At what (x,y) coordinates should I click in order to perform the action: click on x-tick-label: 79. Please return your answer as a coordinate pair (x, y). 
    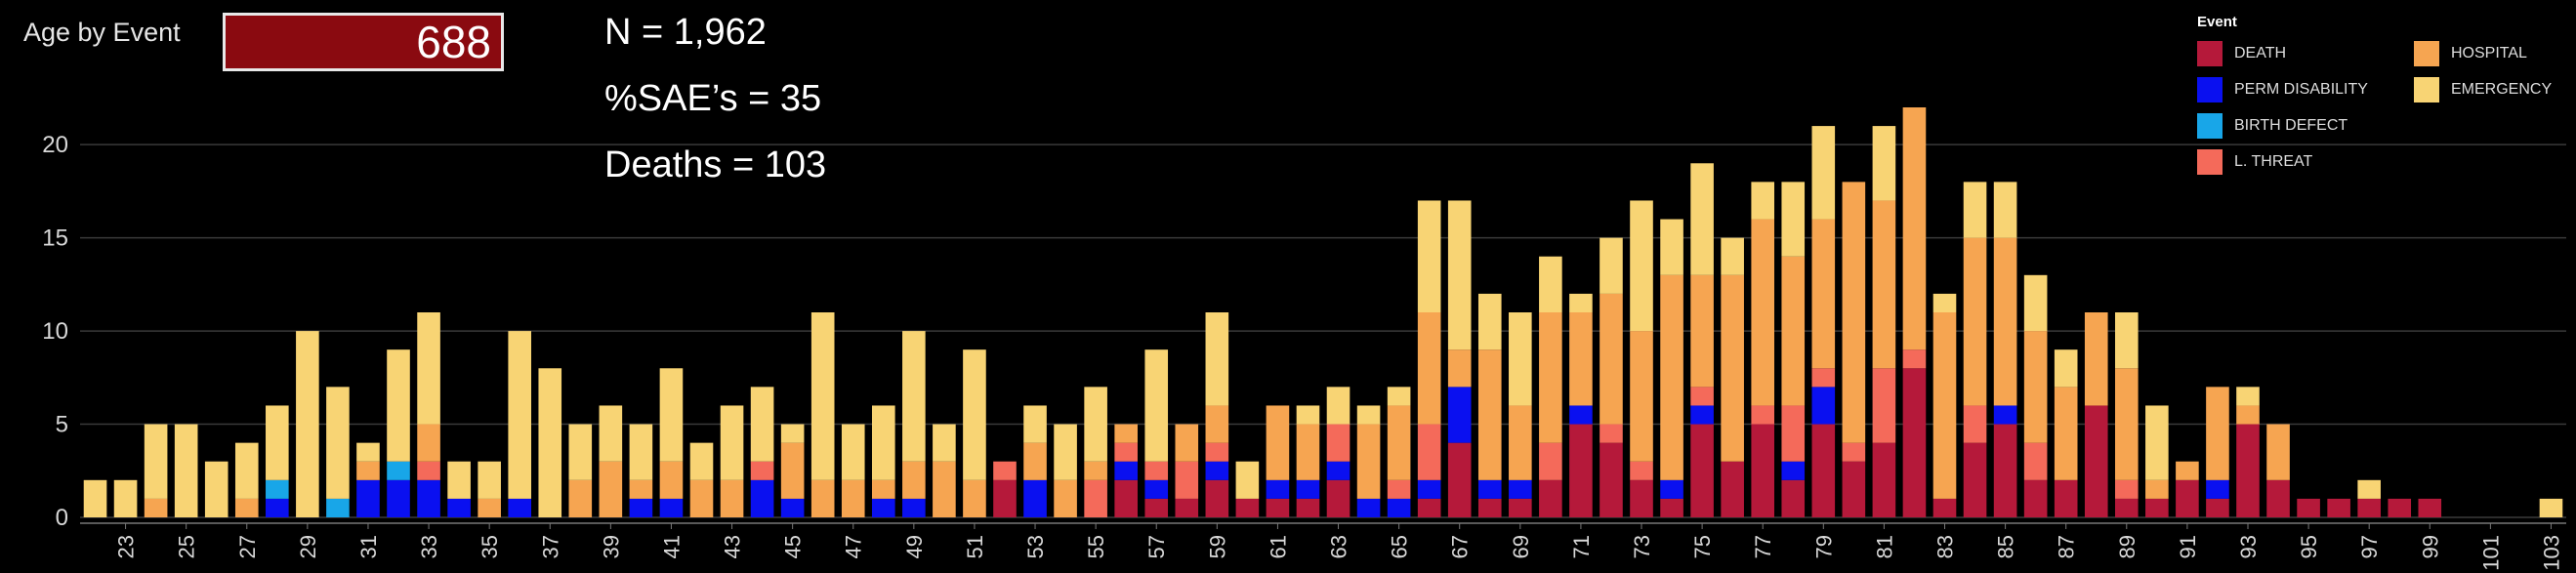
    Looking at the image, I should click on (1823, 546).